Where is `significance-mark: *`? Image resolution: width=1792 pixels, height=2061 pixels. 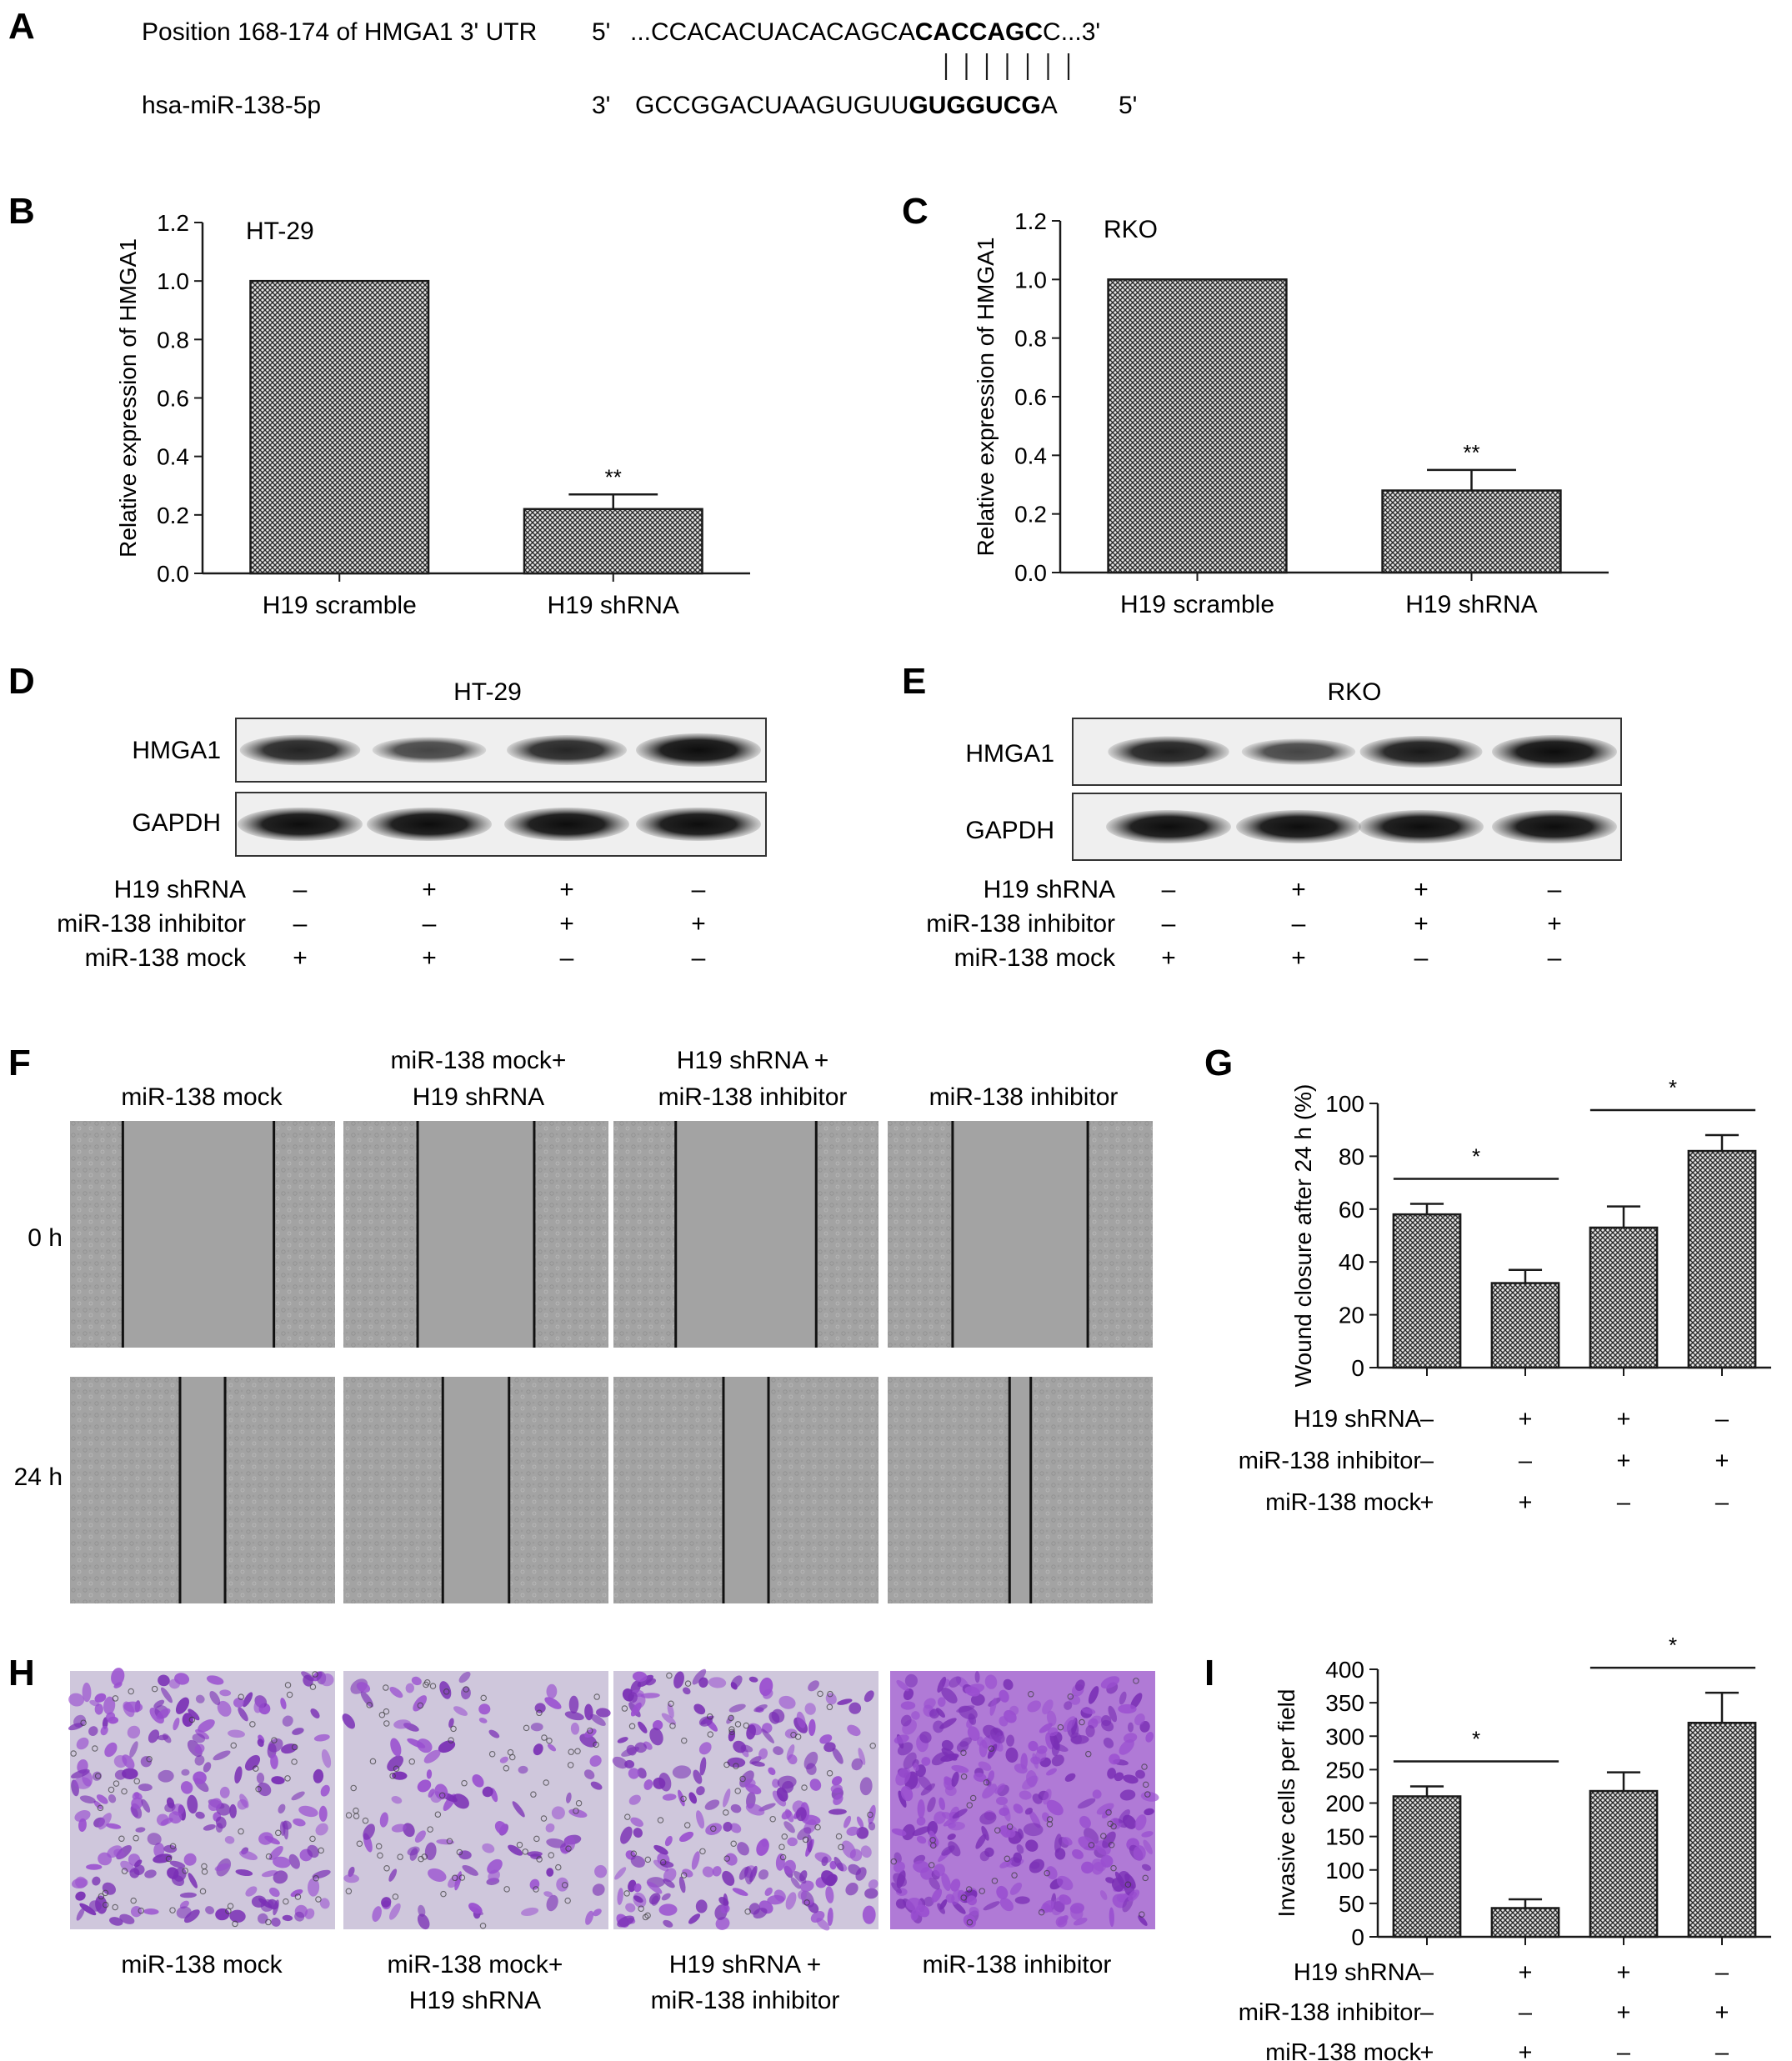 significance-mark: * is located at coordinates (1673, 1088).